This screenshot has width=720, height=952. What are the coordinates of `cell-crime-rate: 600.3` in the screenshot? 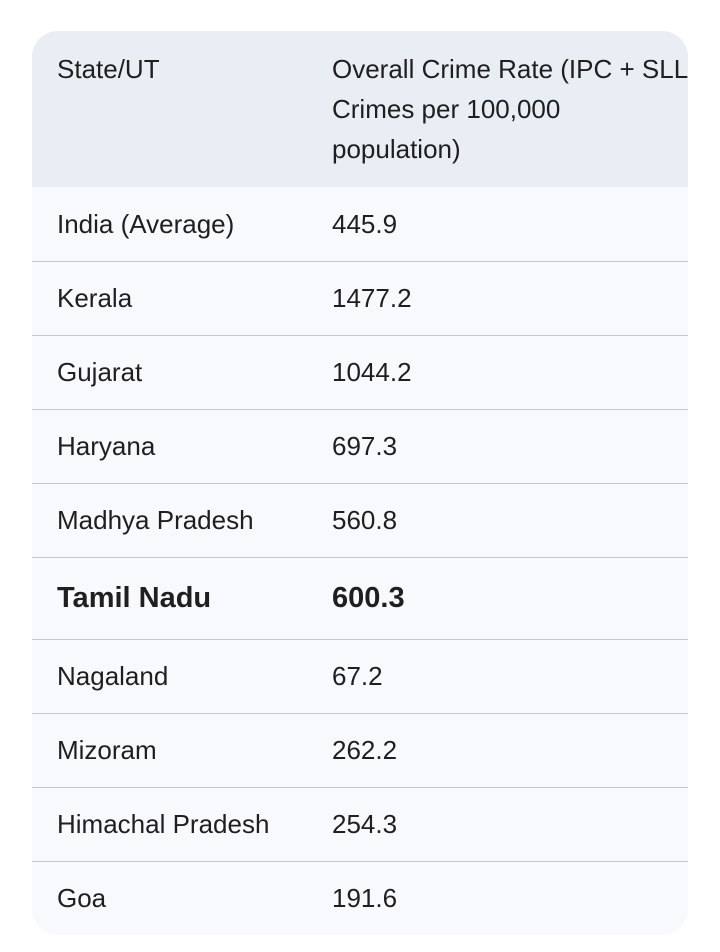 It's located at (368, 598).